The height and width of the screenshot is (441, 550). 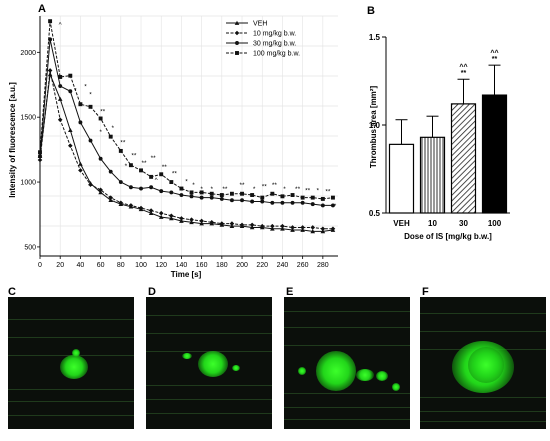 I want to click on legend-label: 30 mg/kg b.w., so click(x=274, y=44).